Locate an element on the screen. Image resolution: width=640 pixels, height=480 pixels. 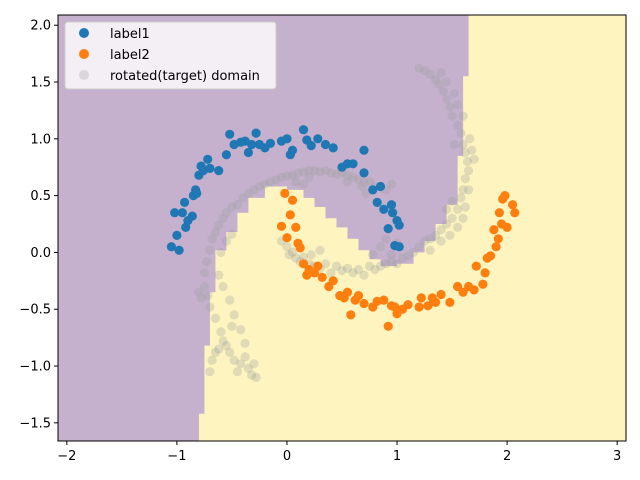
y-tick-label: 0.5 is located at coordinates (40, 196).